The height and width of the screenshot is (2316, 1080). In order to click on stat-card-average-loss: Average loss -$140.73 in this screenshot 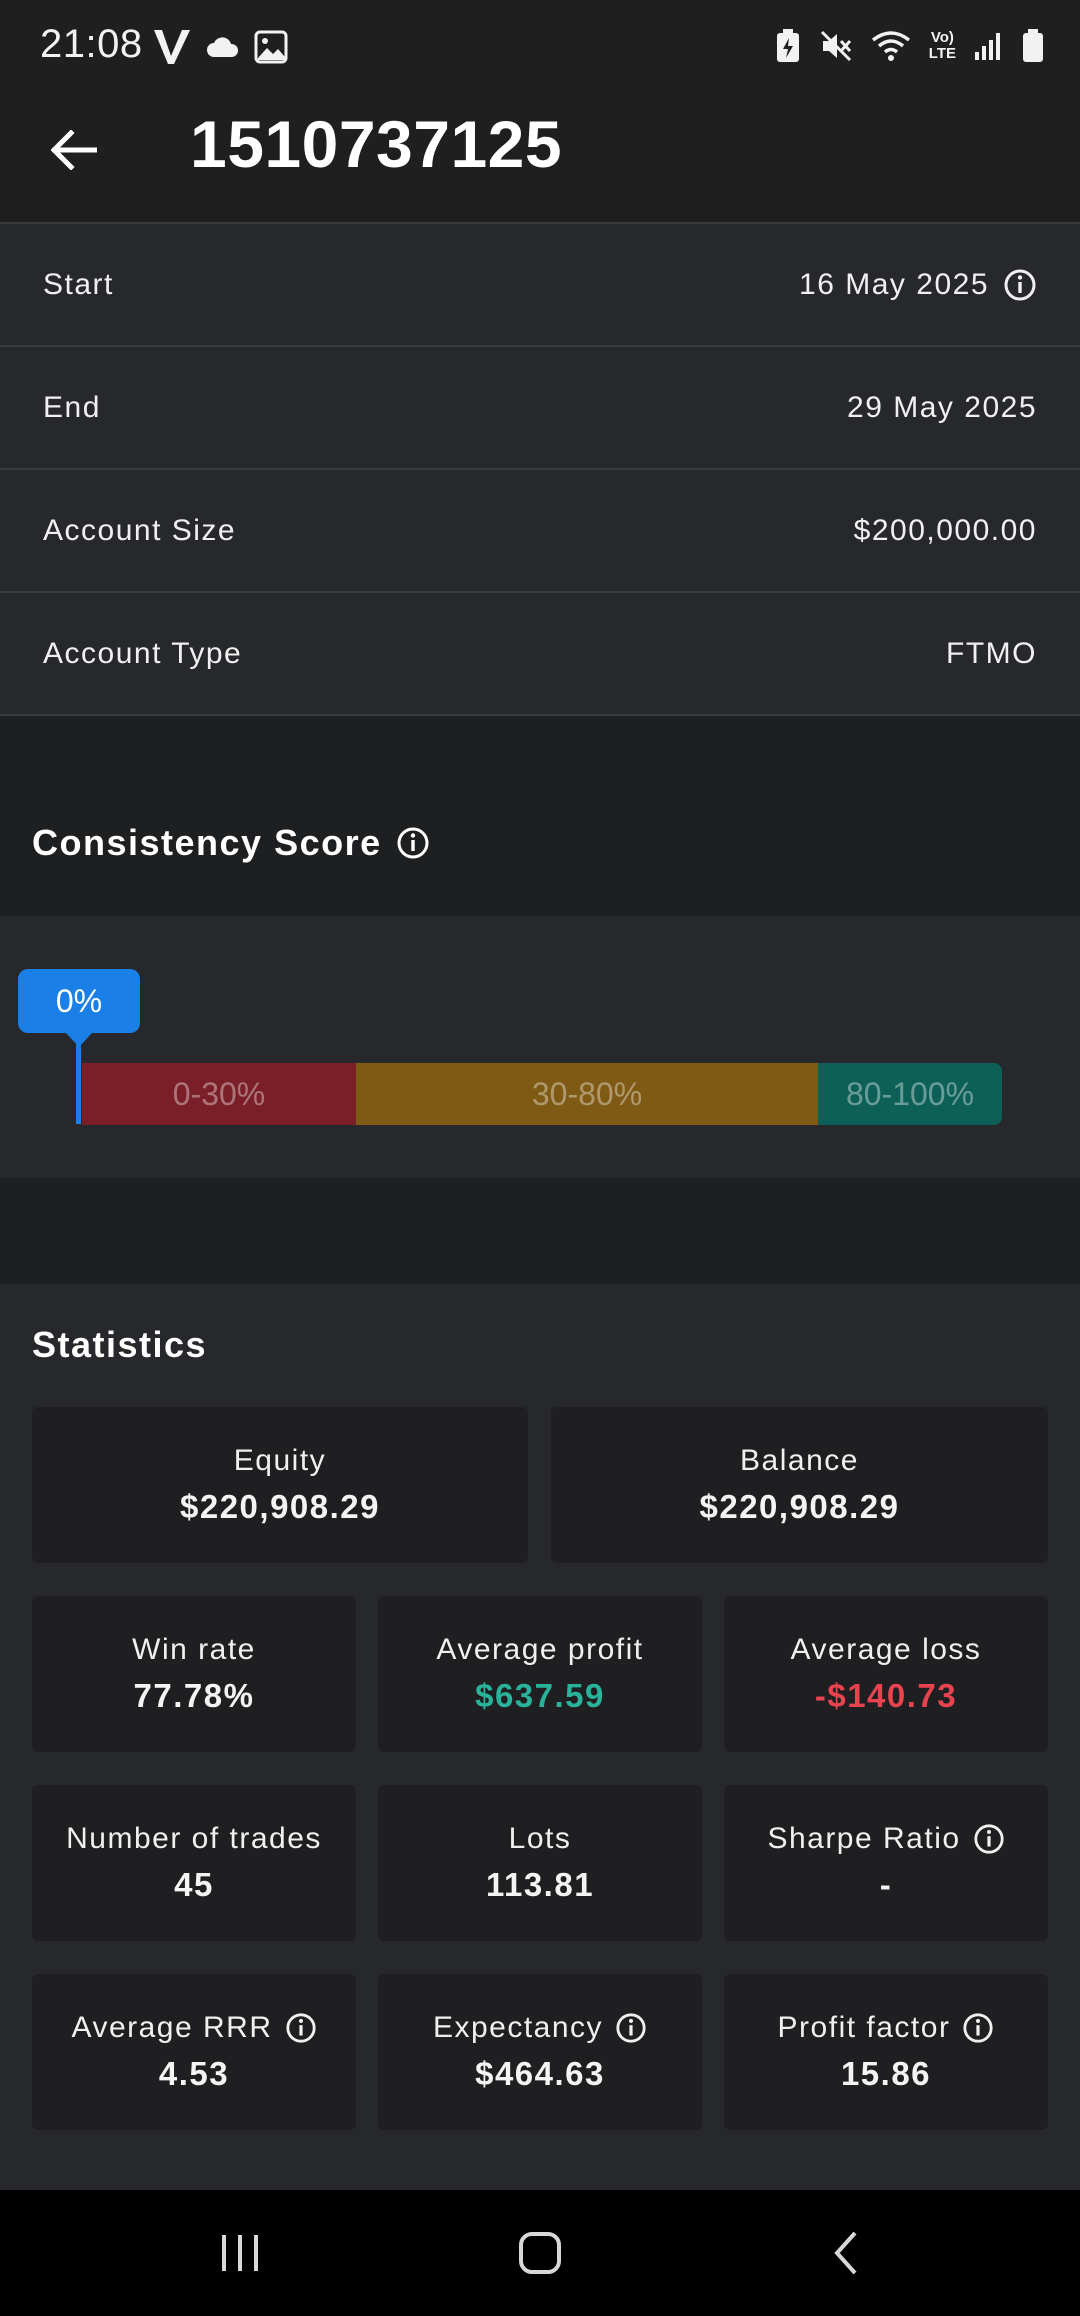, I will do `click(886, 1674)`.